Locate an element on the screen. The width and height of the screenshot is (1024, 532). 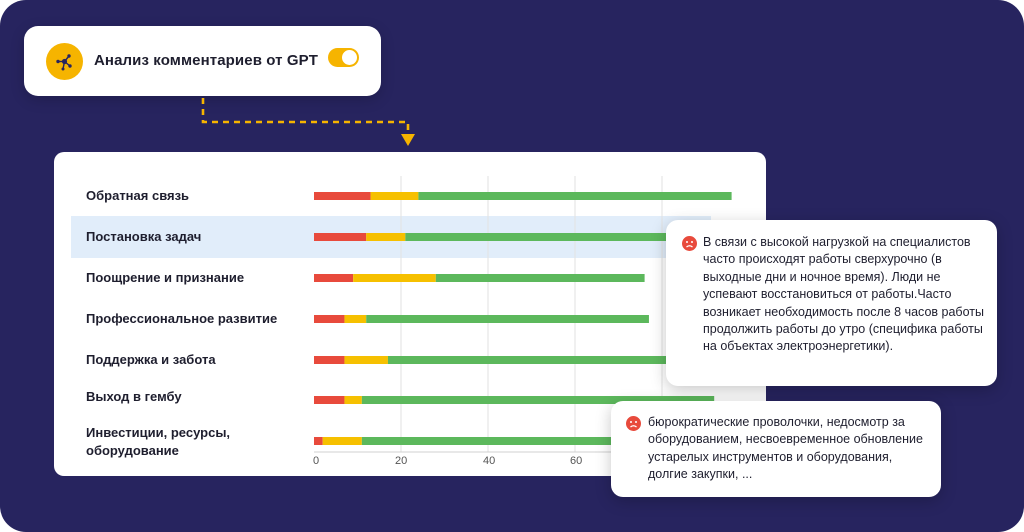
gpt-analysis-toggle is located at coordinates (343, 57).